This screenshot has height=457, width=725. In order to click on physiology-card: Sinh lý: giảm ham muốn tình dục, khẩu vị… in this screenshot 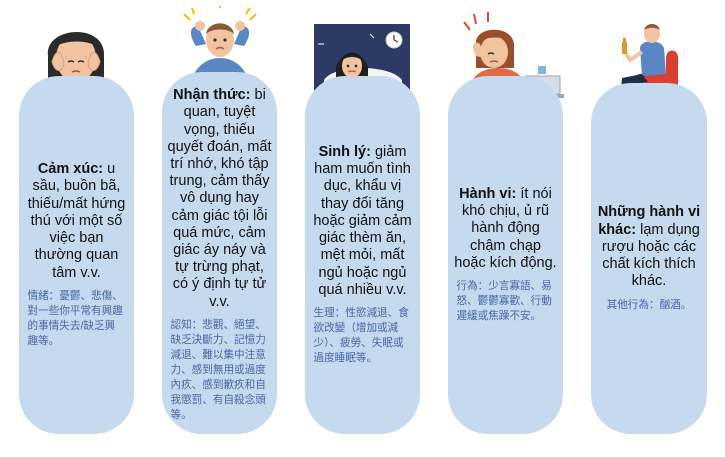, I will do `click(362, 255)`.